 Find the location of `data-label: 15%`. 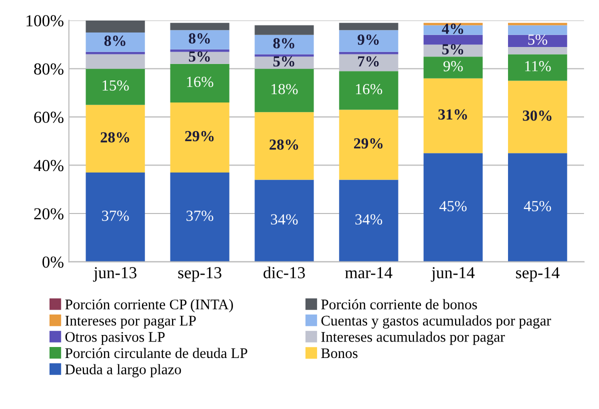

data-label: 15% is located at coordinates (115, 85).